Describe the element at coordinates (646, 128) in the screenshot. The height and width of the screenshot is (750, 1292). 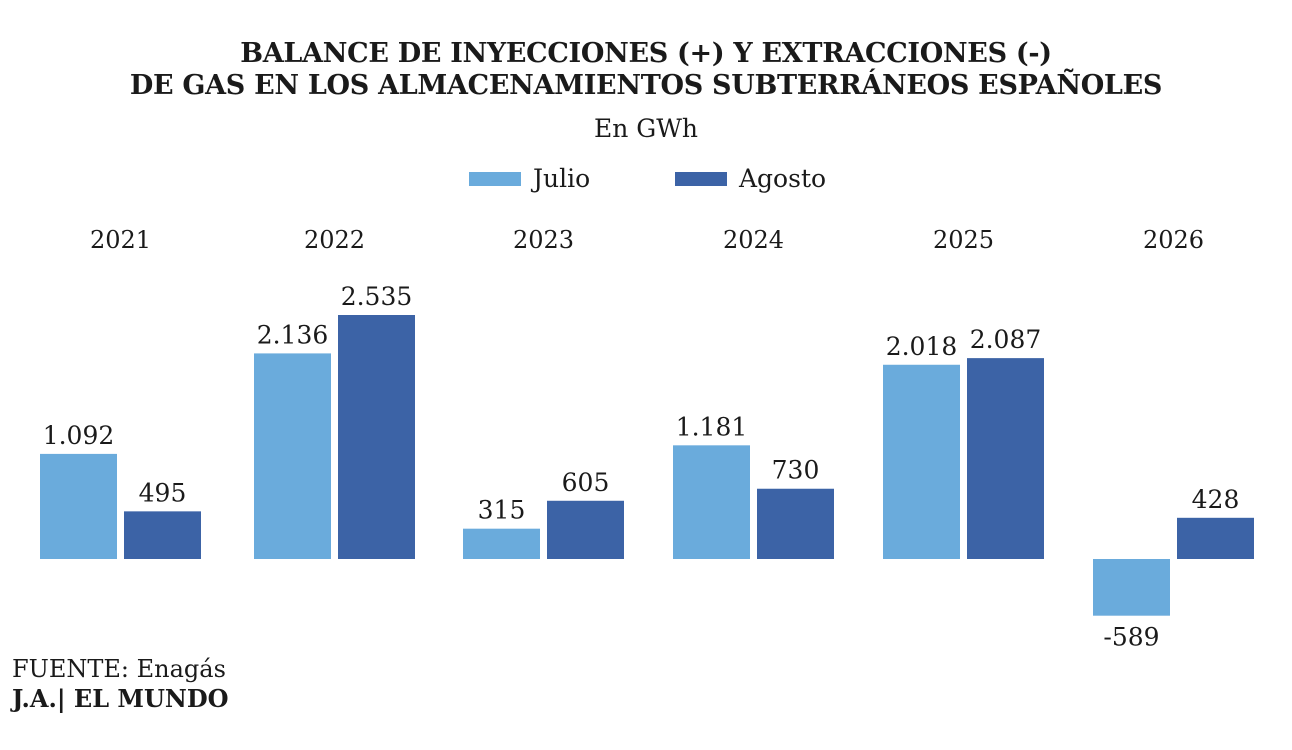
I see `chart-subtitle: En GWh` at that location.